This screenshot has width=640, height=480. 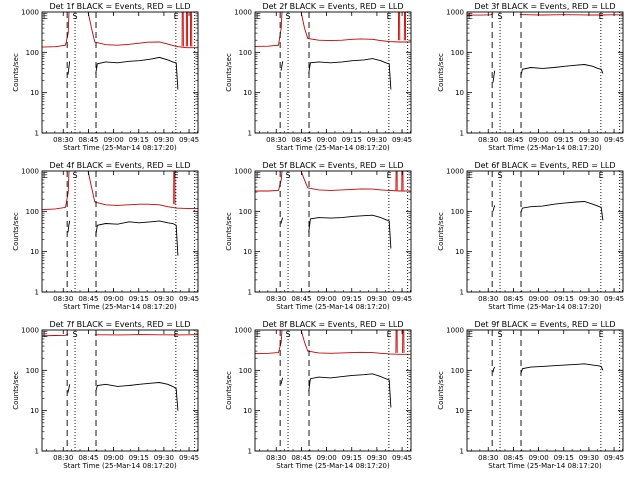 I want to click on panel-title: Det 6f BLACK = Events, RED = LLD, so click(x=544, y=165).